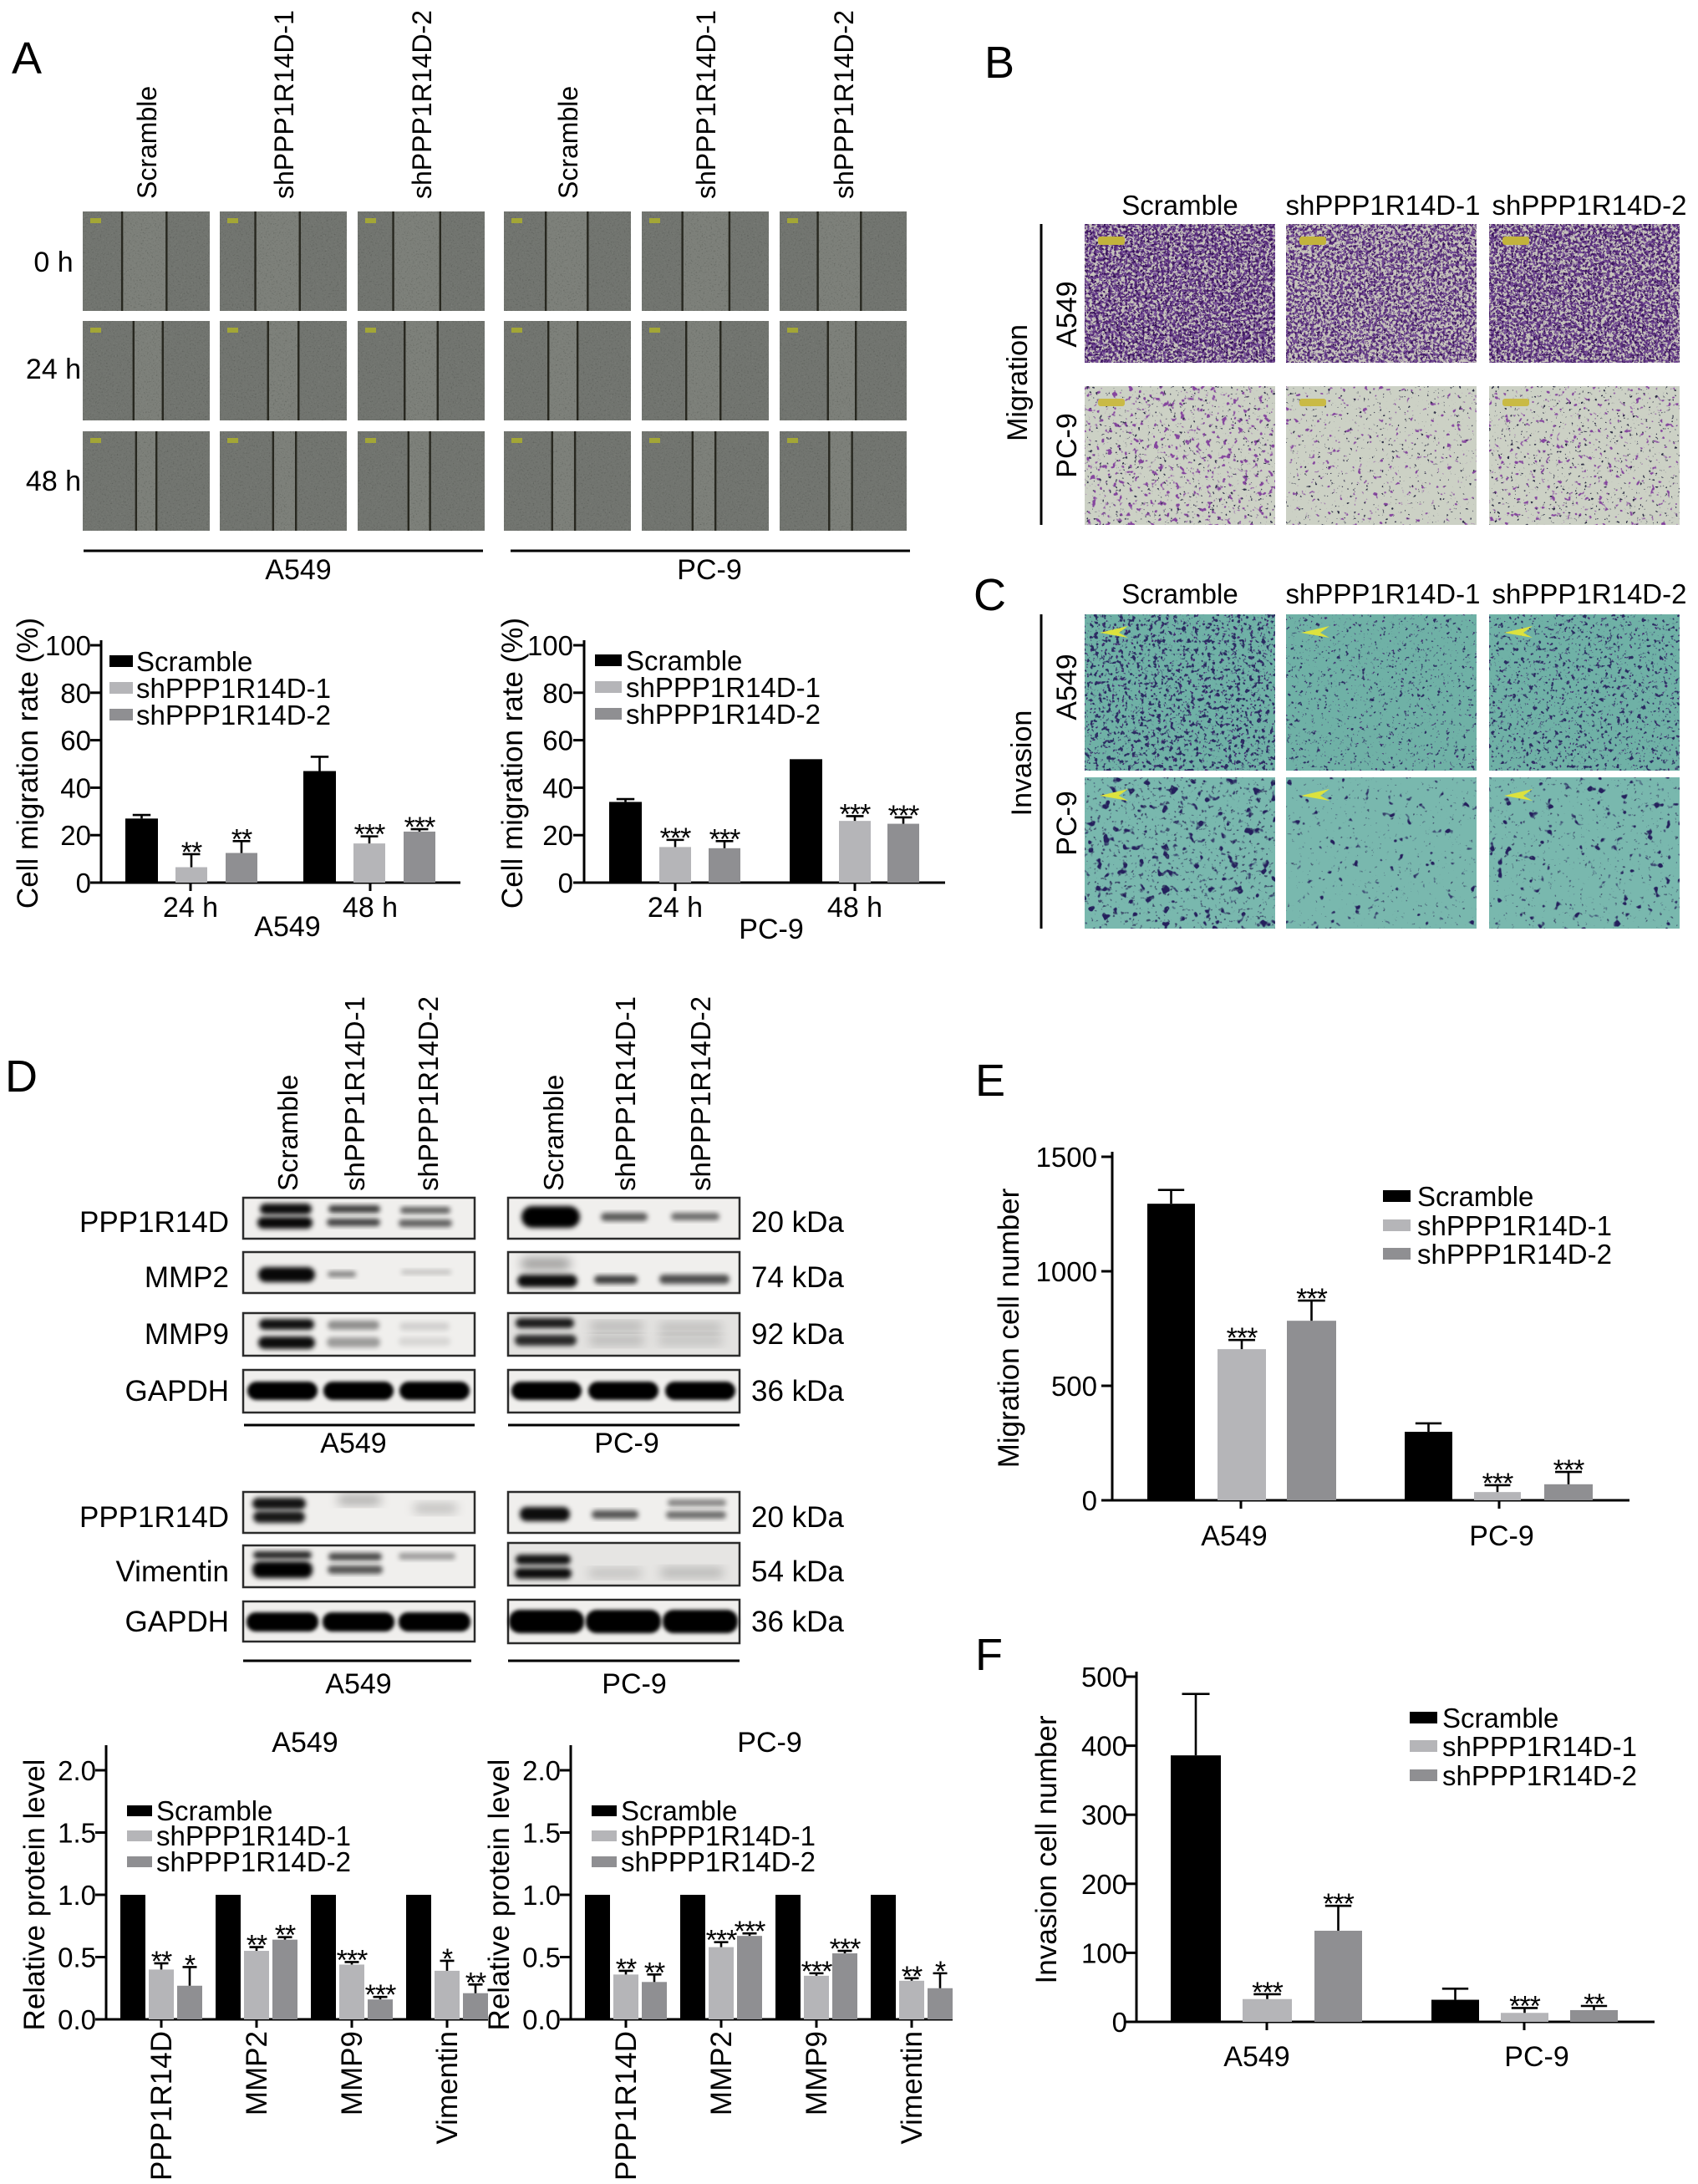  What do you see at coordinates (77, 1770) in the screenshot?
I see `svg-text: 2.0` at bounding box center [77, 1770].